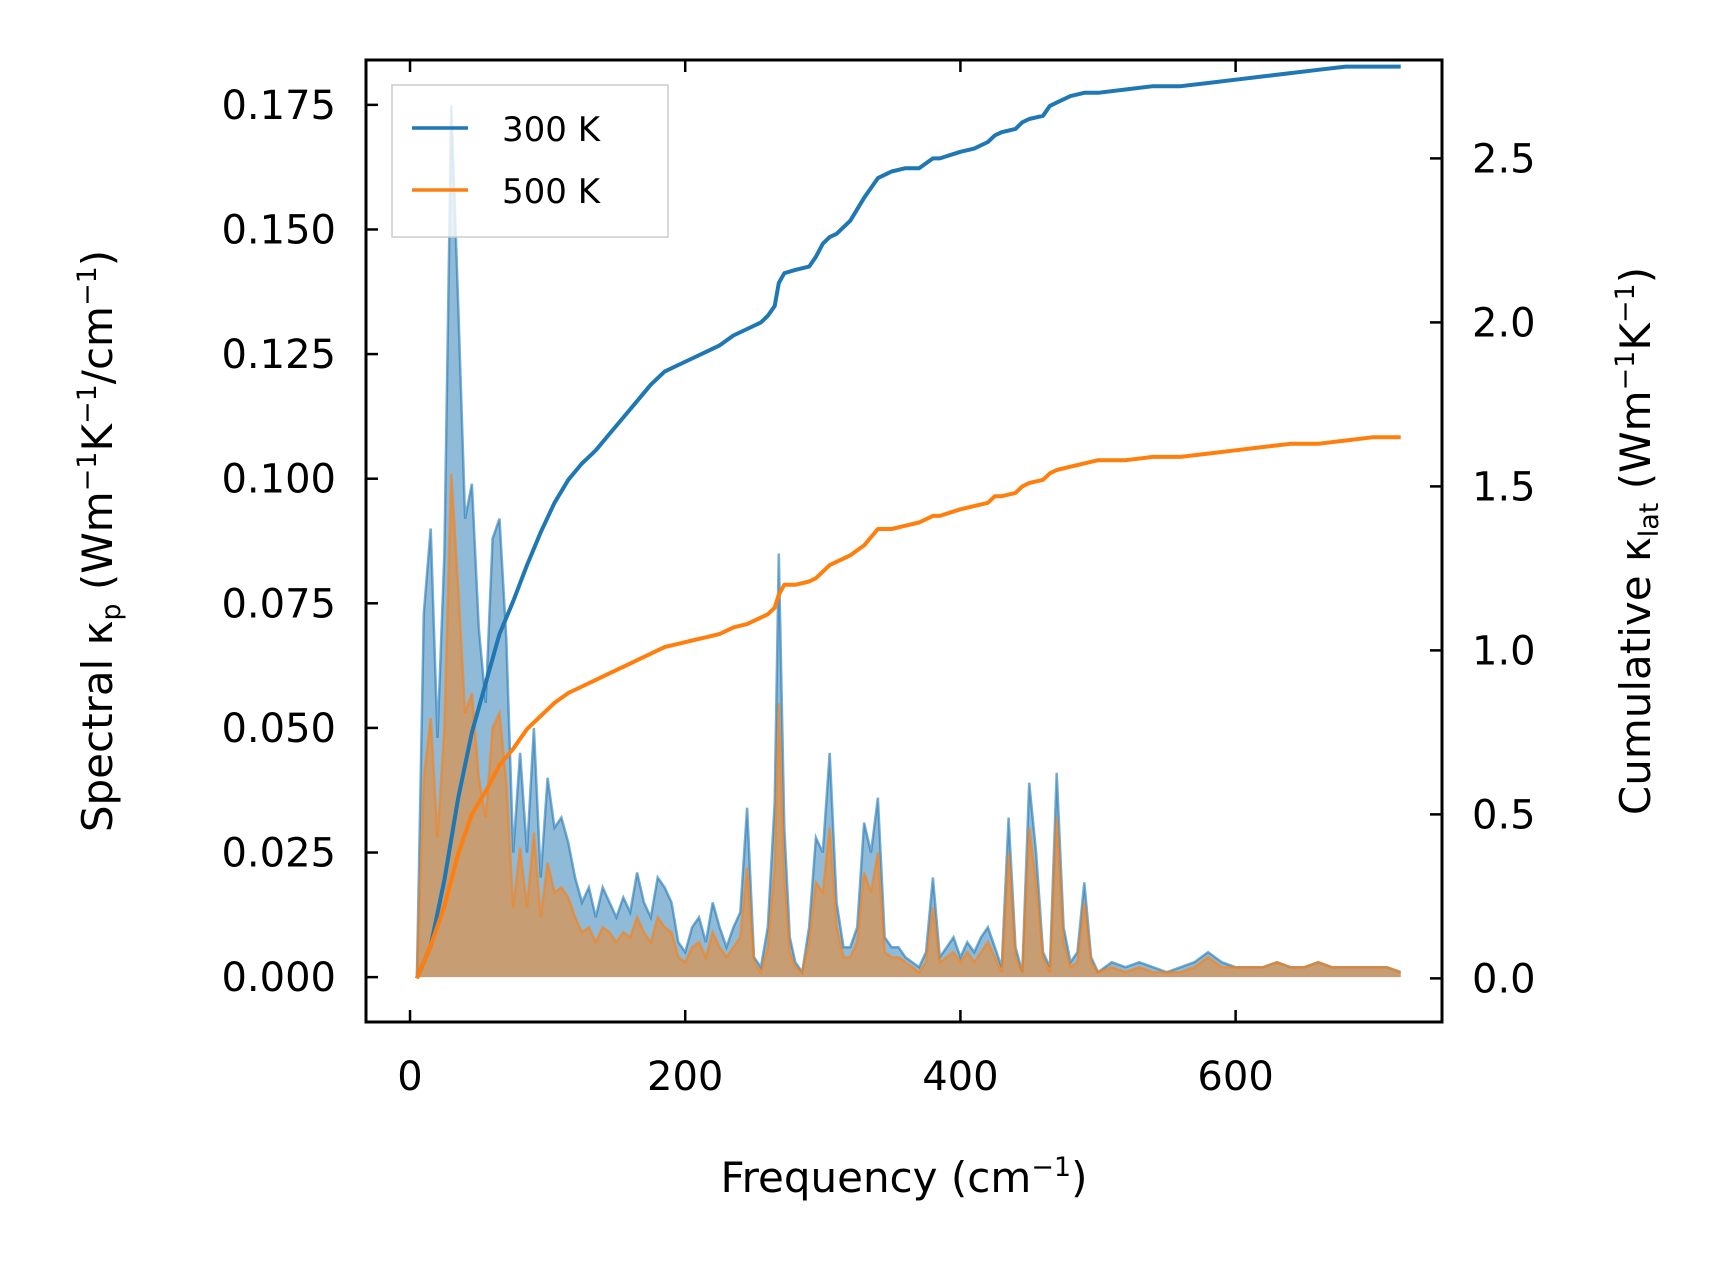 This screenshot has width=1716, height=1264. I want to click on legend-label-500k: 500 K, so click(552, 192).